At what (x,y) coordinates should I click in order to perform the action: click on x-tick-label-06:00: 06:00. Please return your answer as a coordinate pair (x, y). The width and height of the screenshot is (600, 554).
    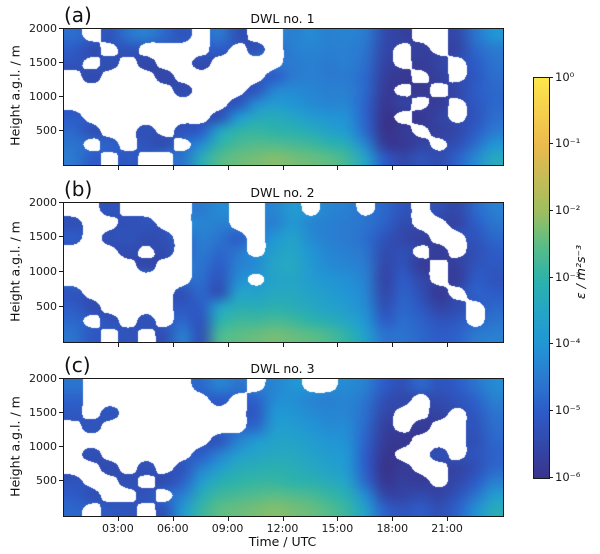
    Looking at the image, I should click on (172, 528).